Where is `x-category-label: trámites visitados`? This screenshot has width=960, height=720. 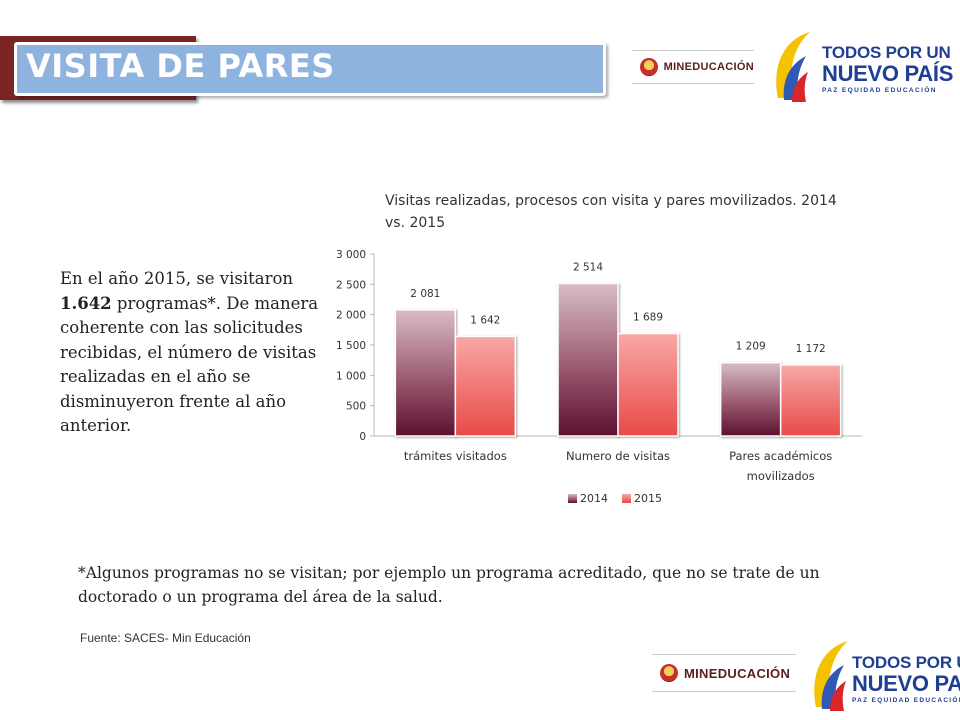
x-category-label: trámites visitados is located at coordinates (455, 456).